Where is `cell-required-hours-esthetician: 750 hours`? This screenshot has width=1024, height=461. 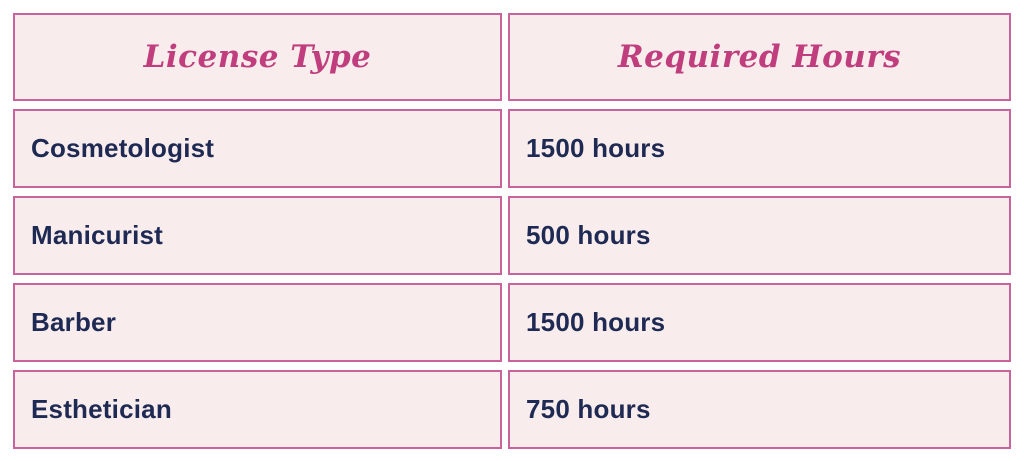
cell-required-hours-esthetician: 750 hours is located at coordinates (759, 409).